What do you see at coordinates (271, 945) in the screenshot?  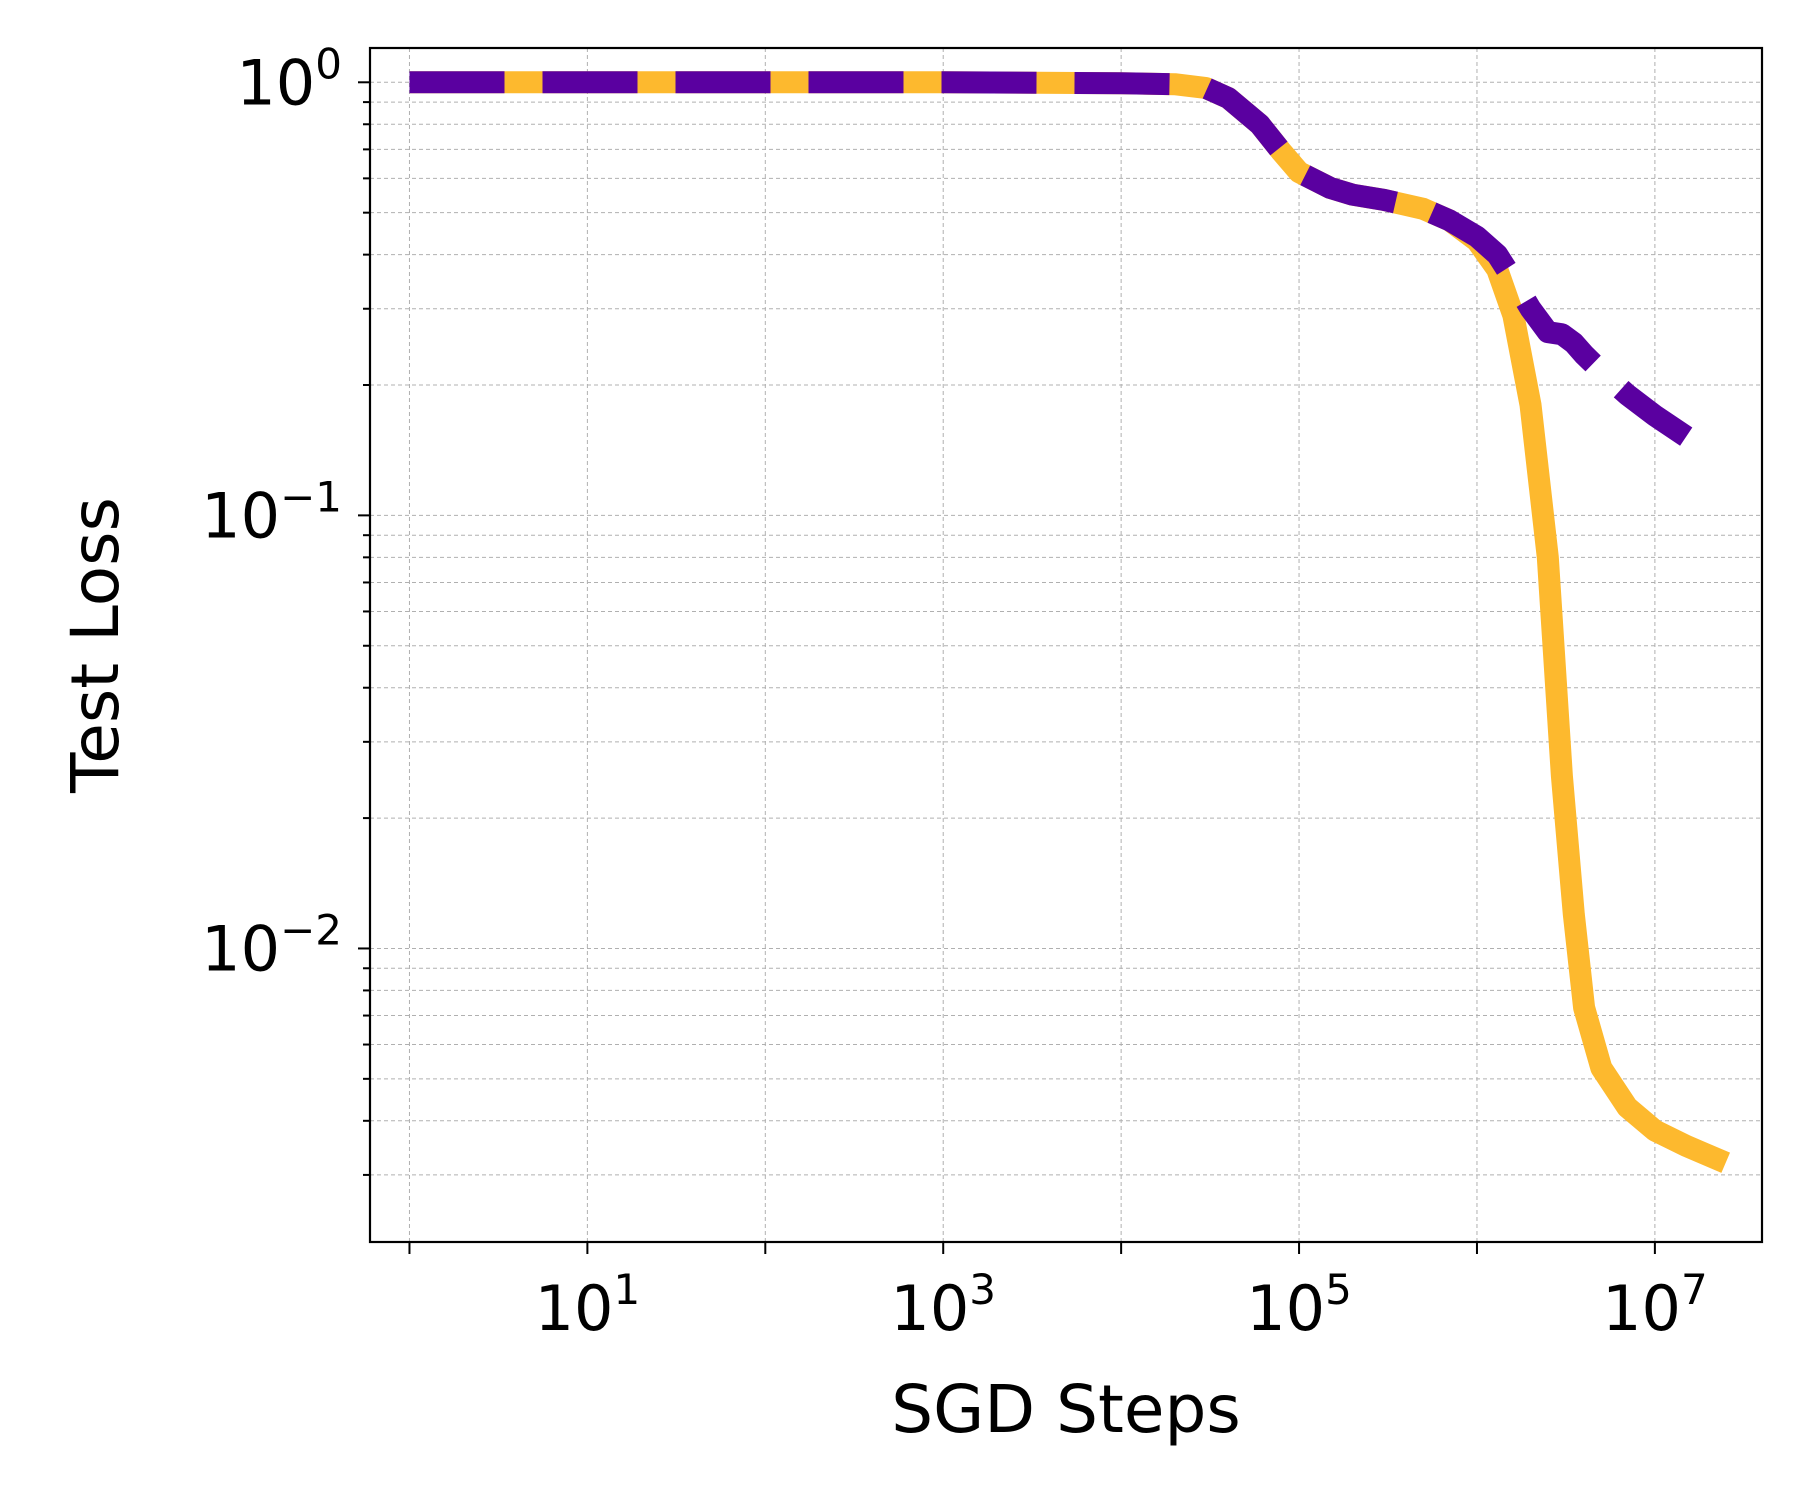 I see `y-tick-label: 10⁻²` at bounding box center [271, 945].